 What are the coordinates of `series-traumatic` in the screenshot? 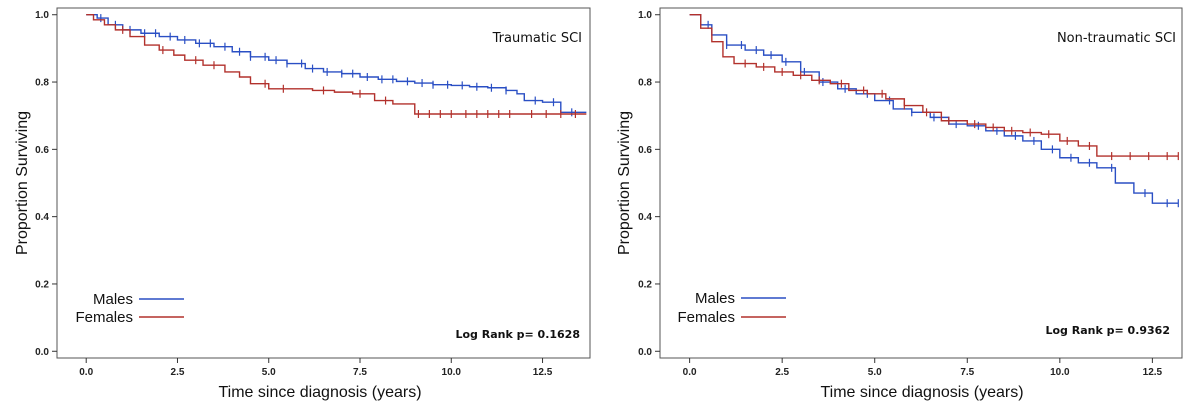 It's located at (336, 66).